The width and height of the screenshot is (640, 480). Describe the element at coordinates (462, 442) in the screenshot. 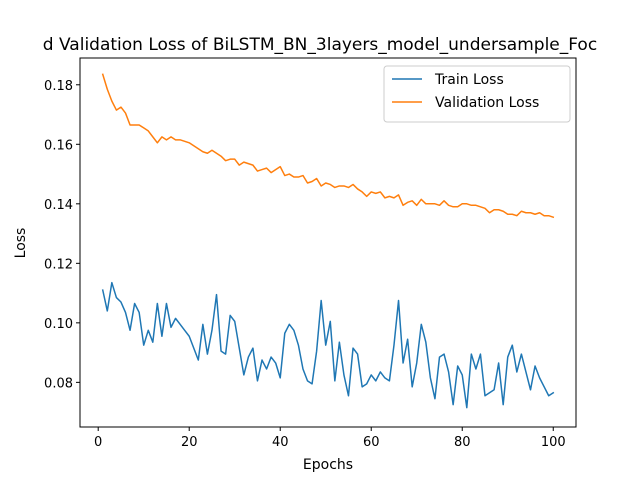

I see `x-tick-label: 80` at that location.